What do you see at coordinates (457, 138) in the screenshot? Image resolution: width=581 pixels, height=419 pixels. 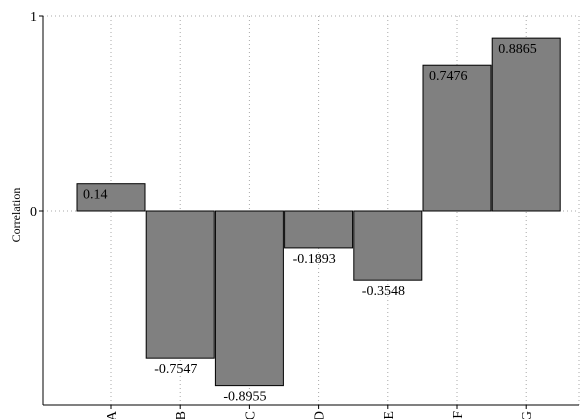 I see `bar-F` at bounding box center [457, 138].